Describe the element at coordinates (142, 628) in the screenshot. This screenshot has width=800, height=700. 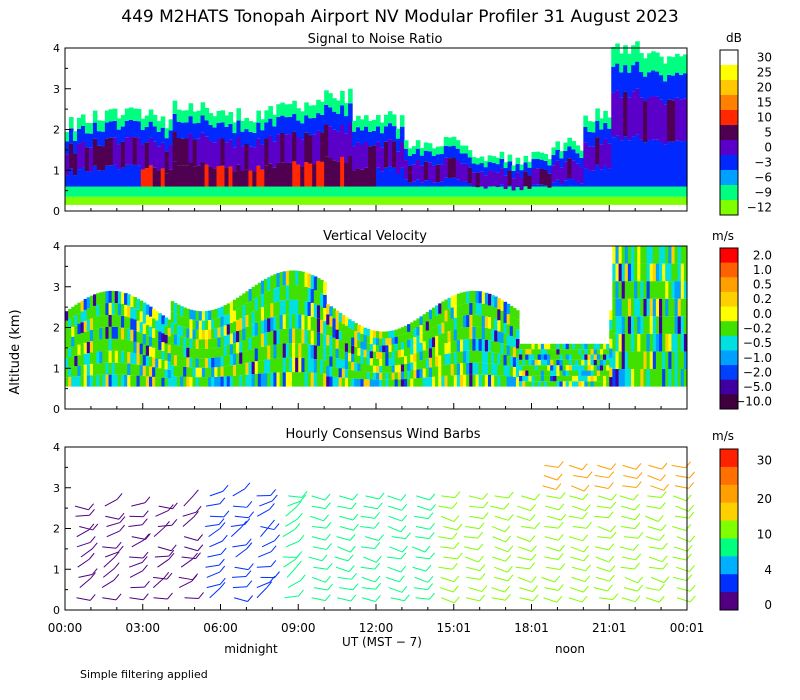
I see `x-tick-label: 03:00` at that location.